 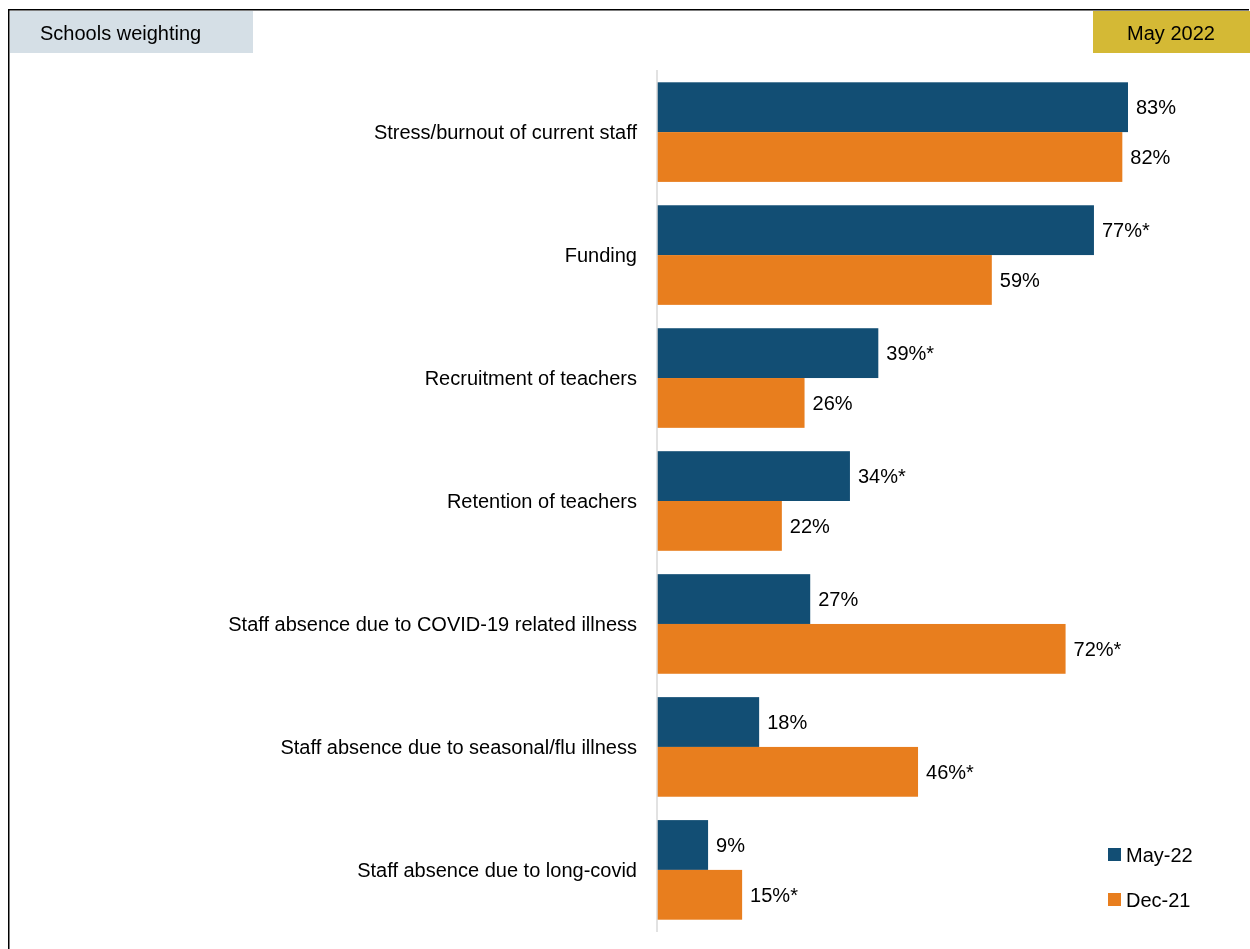 I want to click on y-tick-label: Stress/burnout of current staff, so click(x=505, y=132).